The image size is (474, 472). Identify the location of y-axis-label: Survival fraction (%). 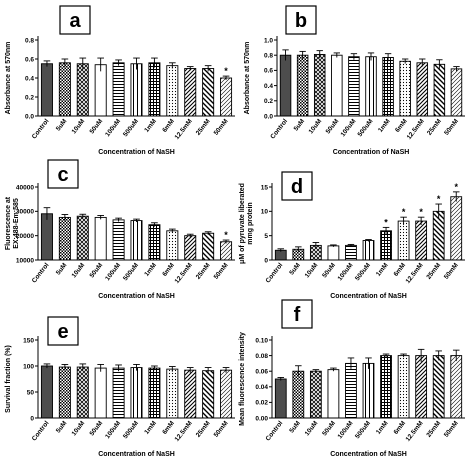
(8, 379).